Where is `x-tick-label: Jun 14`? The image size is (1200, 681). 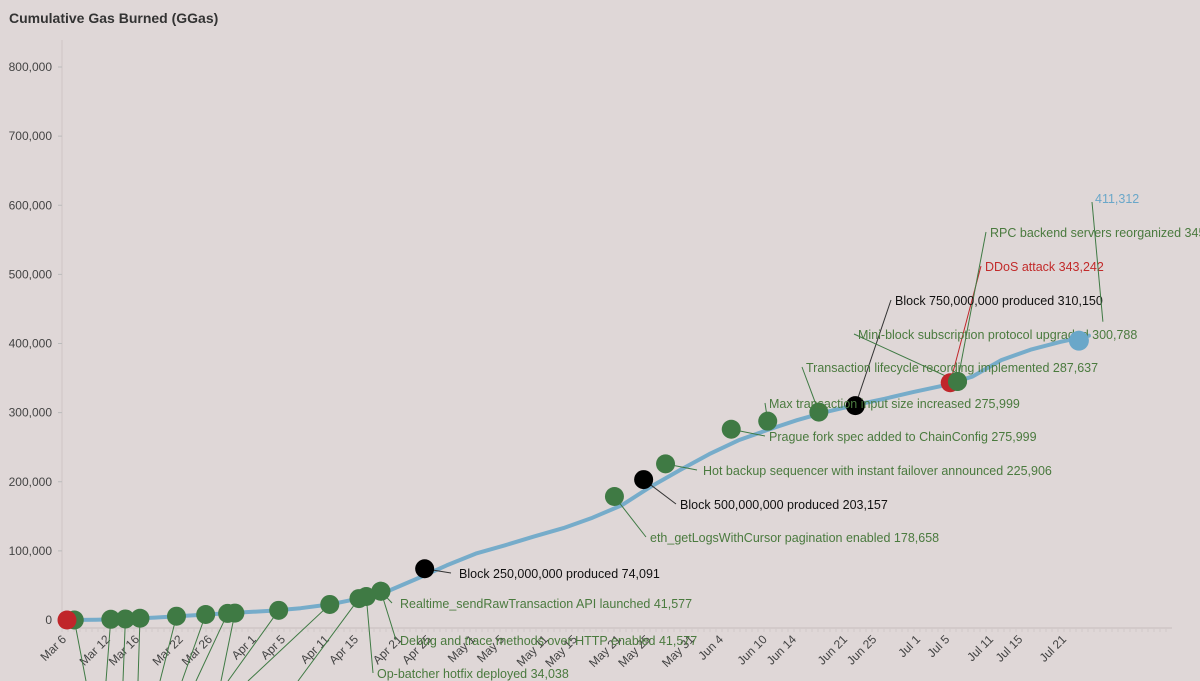
x-tick-label: Jun 14 is located at coordinates (782, 650).